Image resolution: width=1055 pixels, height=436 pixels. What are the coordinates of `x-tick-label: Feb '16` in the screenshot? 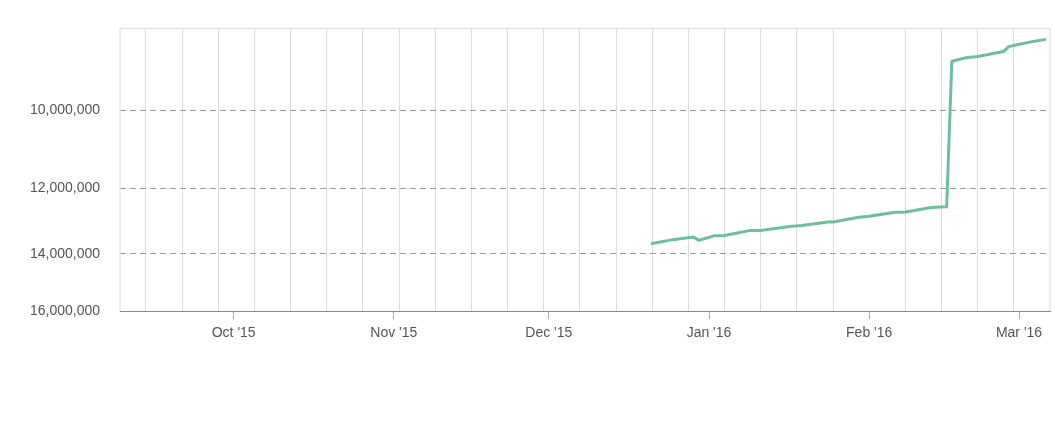 It's located at (869, 332).